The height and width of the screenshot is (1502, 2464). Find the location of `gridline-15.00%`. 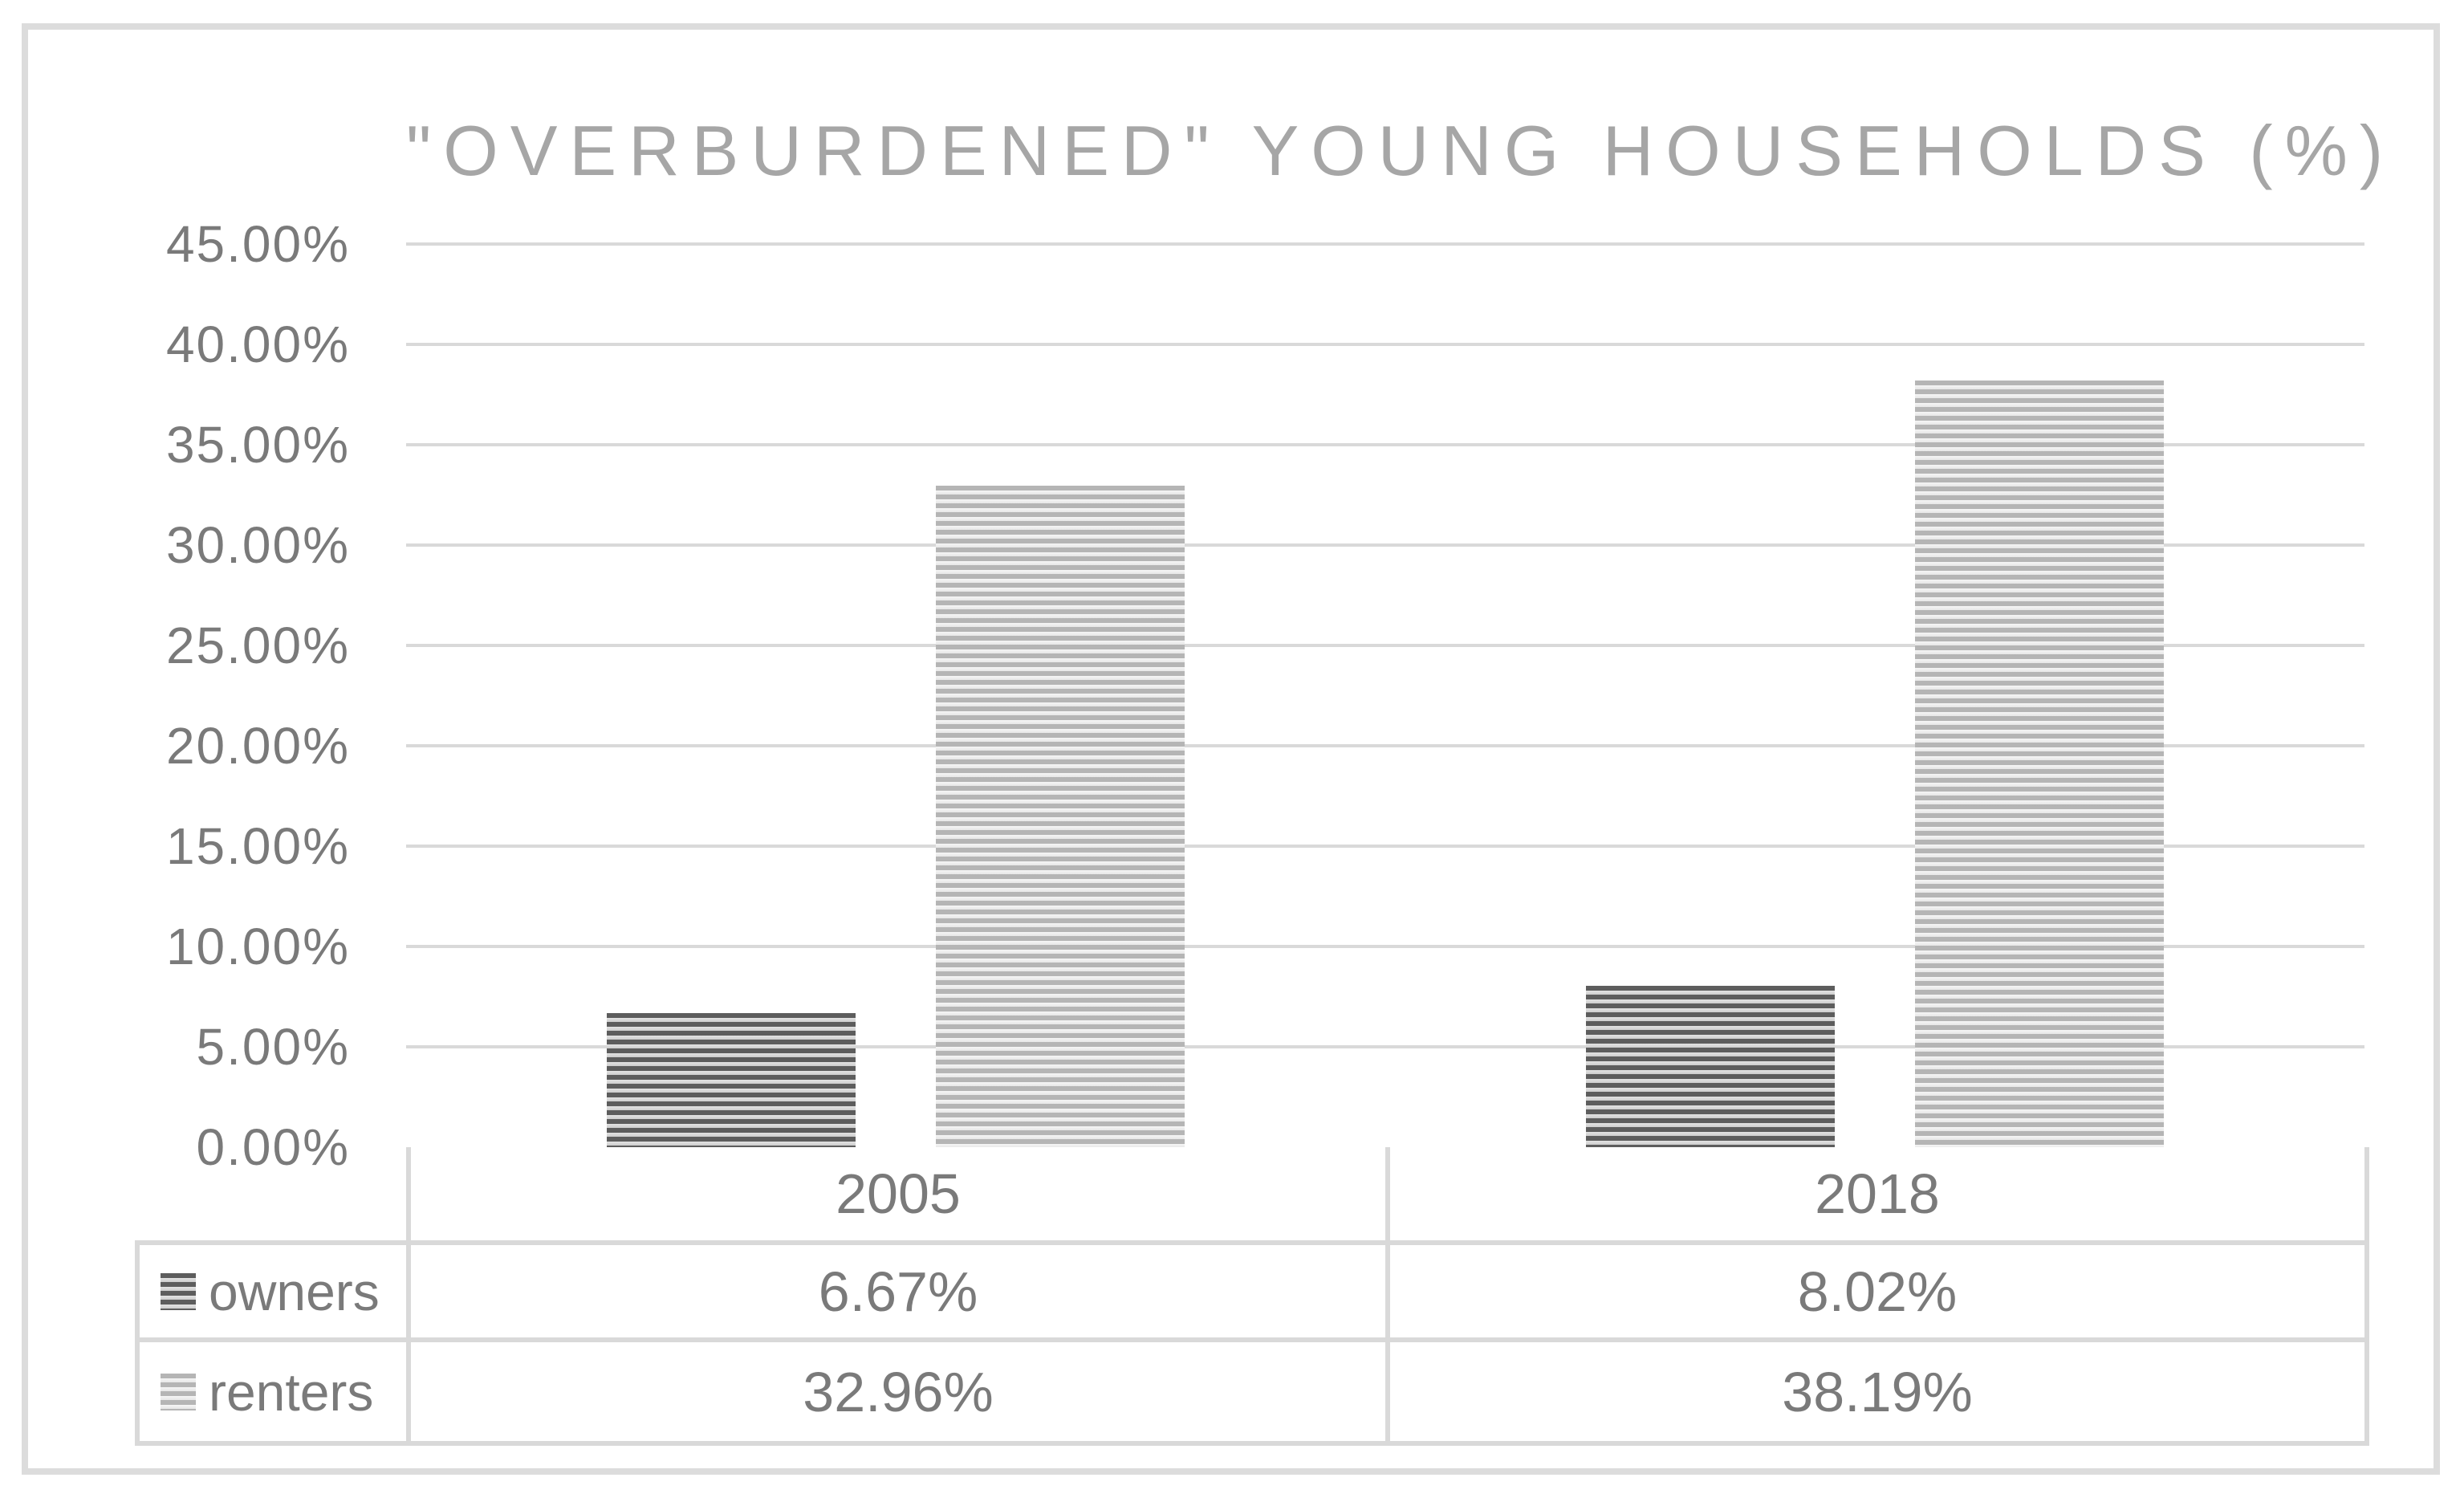

gridline-15.00% is located at coordinates (1385, 846).